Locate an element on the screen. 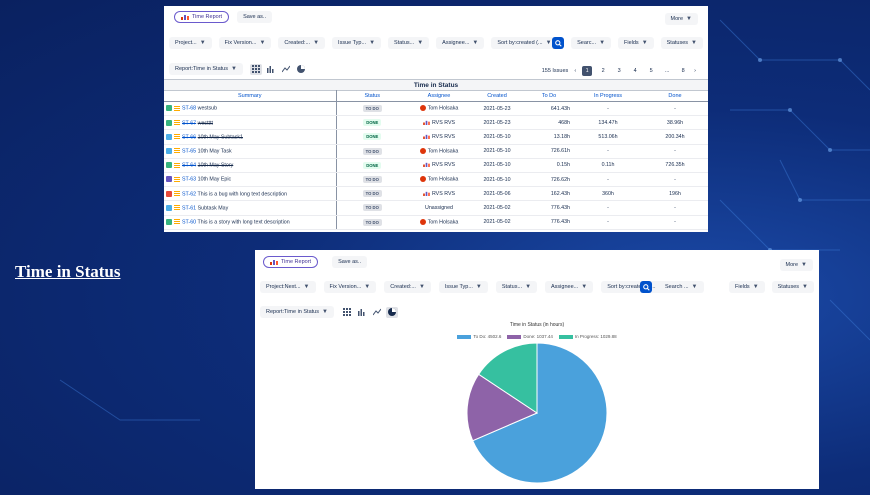 The image size is (870, 495). page-button: 5 is located at coordinates (651, 71).